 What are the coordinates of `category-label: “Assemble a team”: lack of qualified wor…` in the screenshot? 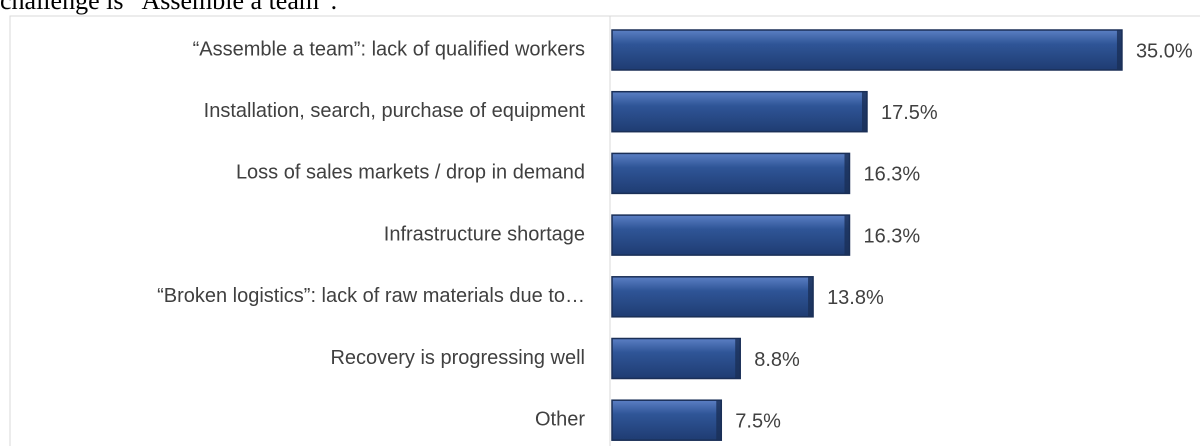 It's located at (389, 49).